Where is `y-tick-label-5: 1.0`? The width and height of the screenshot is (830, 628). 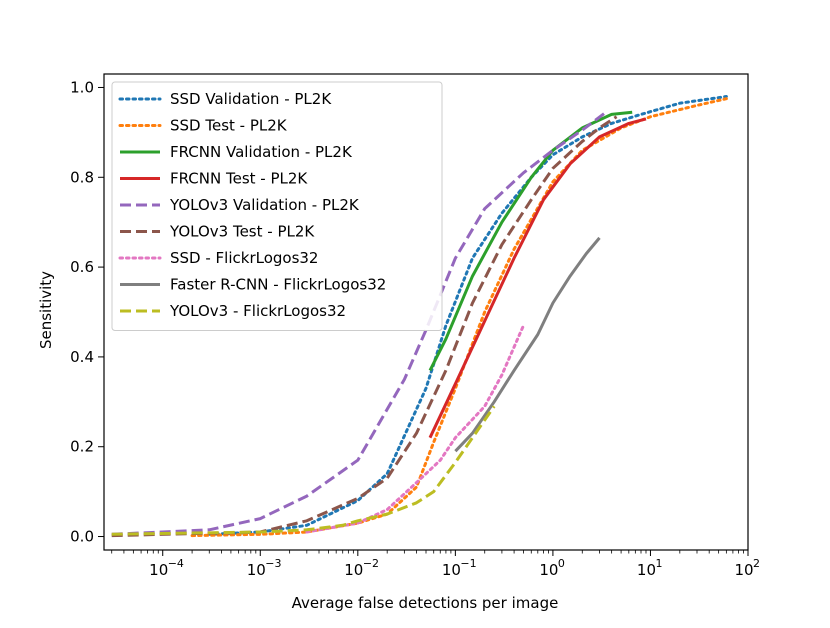 y-tick-label-5: 1.0 is located at coordinates (82, 87).